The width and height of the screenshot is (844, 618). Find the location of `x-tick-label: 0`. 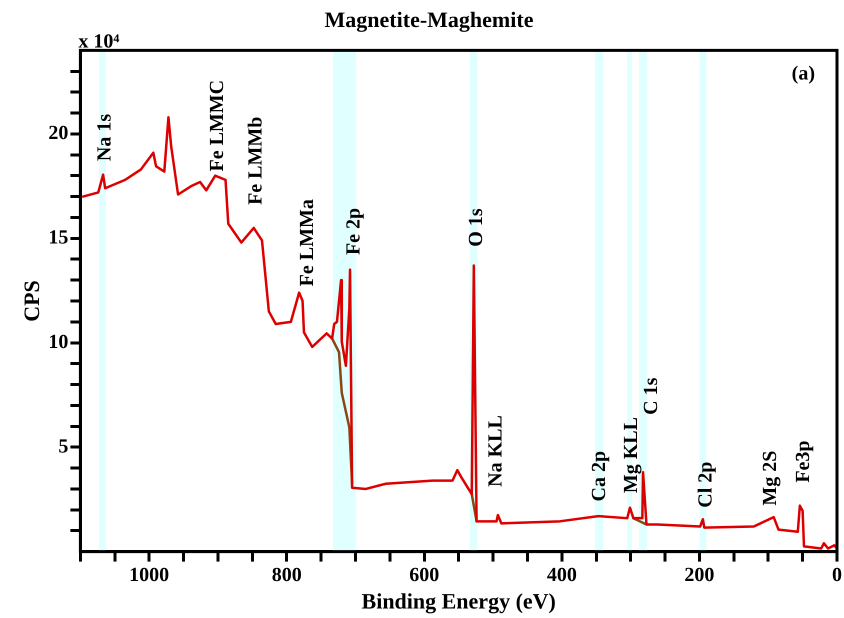

x-tick-label: 0 is located at coordinates (837, 575).